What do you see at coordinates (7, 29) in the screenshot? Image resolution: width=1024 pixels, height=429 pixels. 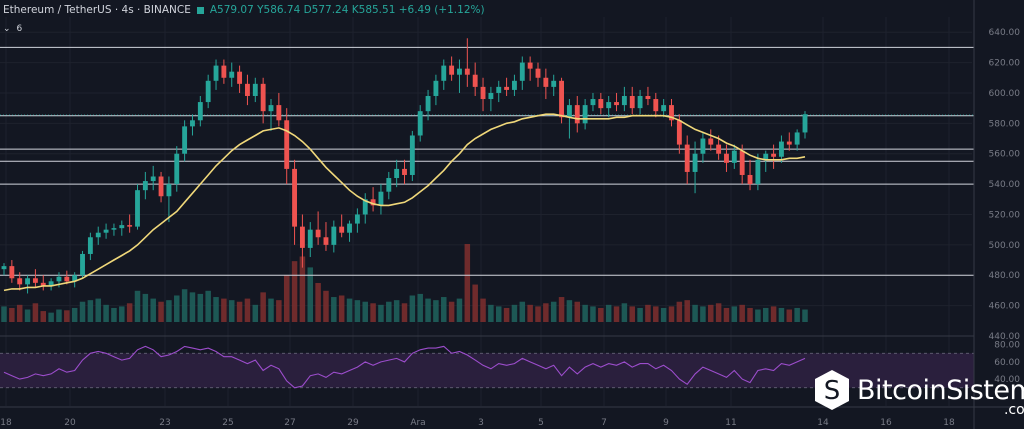 I see `chevron-down-icon: ⌄` at bounding box center [7, 29].